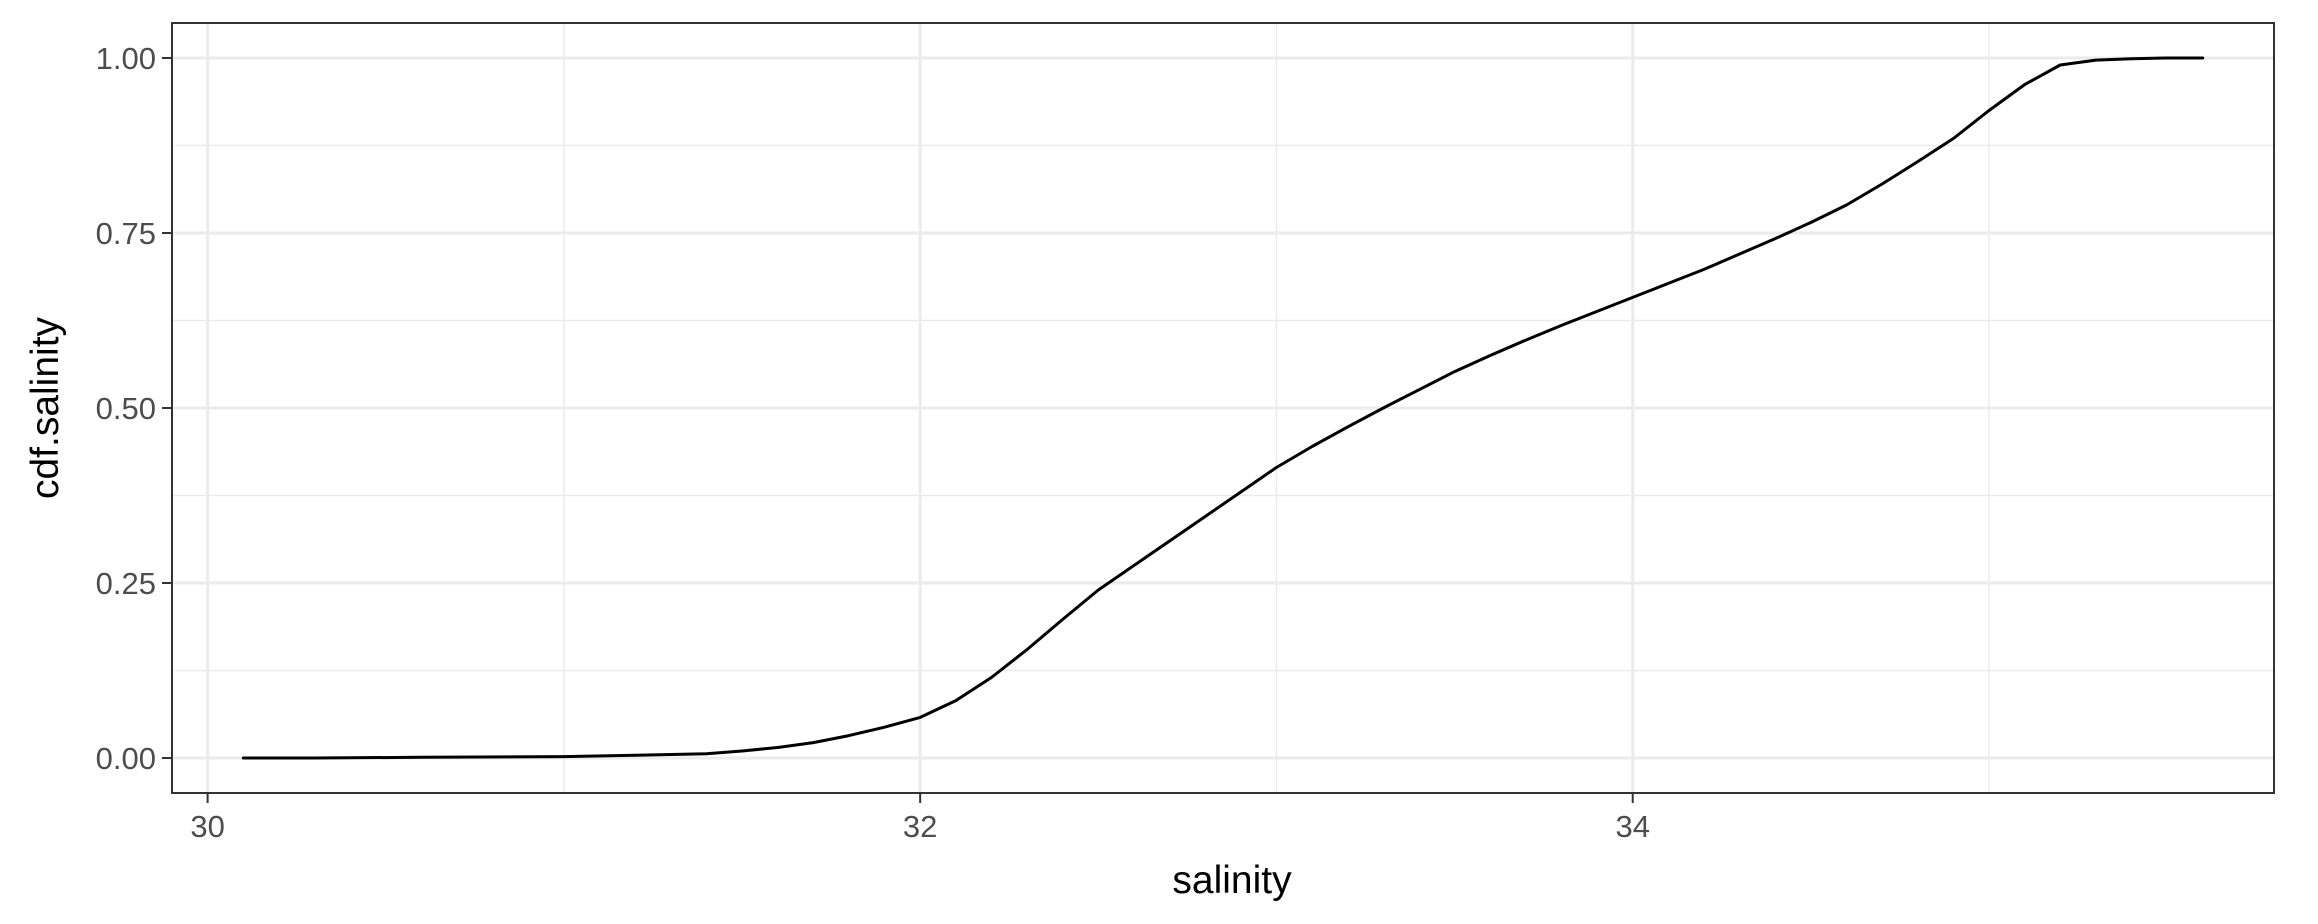 This screenshot has width=2318, height=924. What do you see at coordinates (45, 407) in the screenshot?
I see `y-axis-title: cdf.salinity` at bounding box center [45, 407].